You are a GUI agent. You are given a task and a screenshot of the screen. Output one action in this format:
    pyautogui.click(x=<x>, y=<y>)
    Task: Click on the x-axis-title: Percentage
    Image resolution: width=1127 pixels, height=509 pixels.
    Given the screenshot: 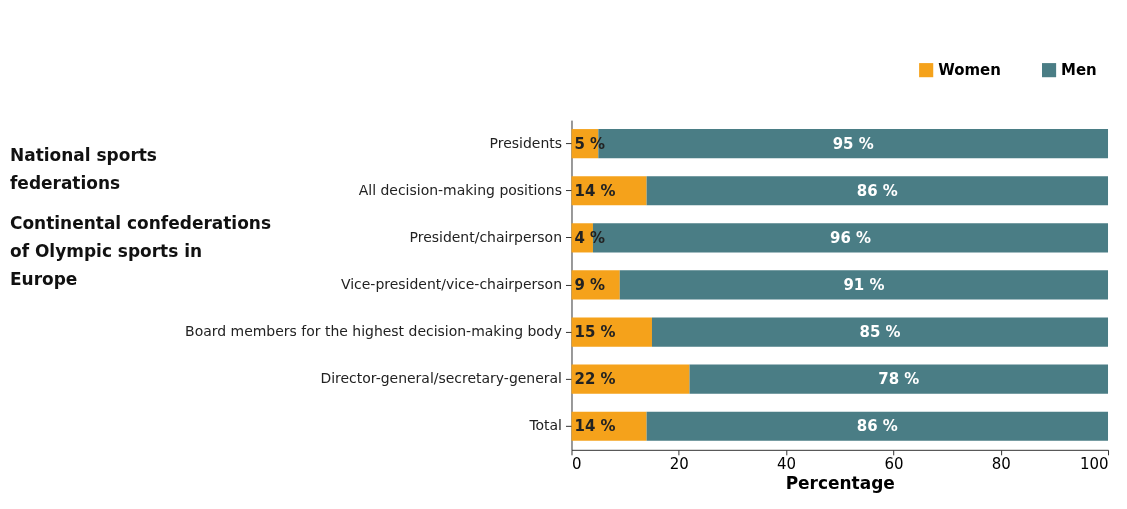 What is the action you would take?
    pyautogui.click(x=840, y=483)
    